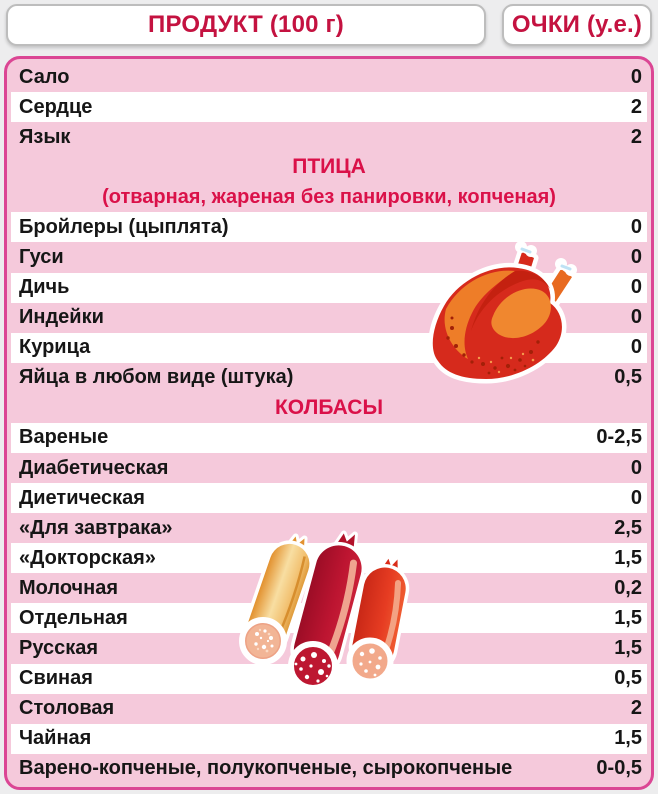 The width and height of the screenshot is (658, 794). What do you see at coordinates (124, 226) in the screenshot?
I see `product-name: Бройлеры (цыплята)` at bounding box center [124, 226].